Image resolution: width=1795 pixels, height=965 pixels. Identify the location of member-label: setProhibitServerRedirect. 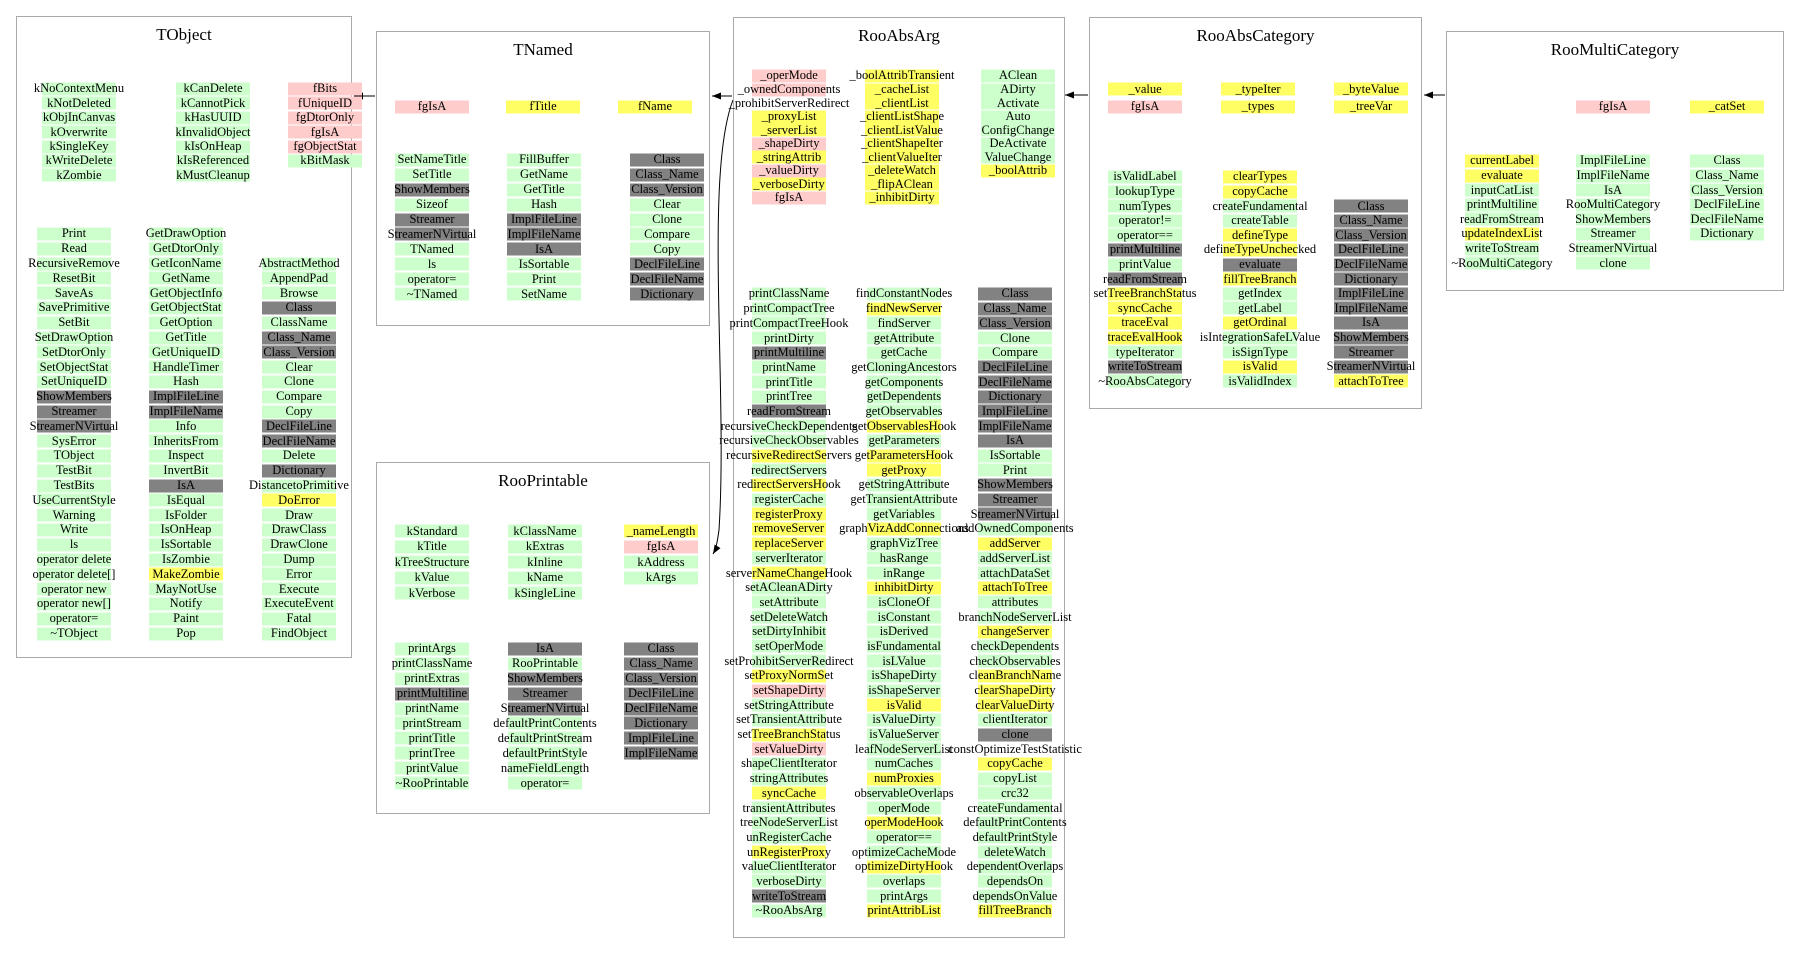
(789, 660).